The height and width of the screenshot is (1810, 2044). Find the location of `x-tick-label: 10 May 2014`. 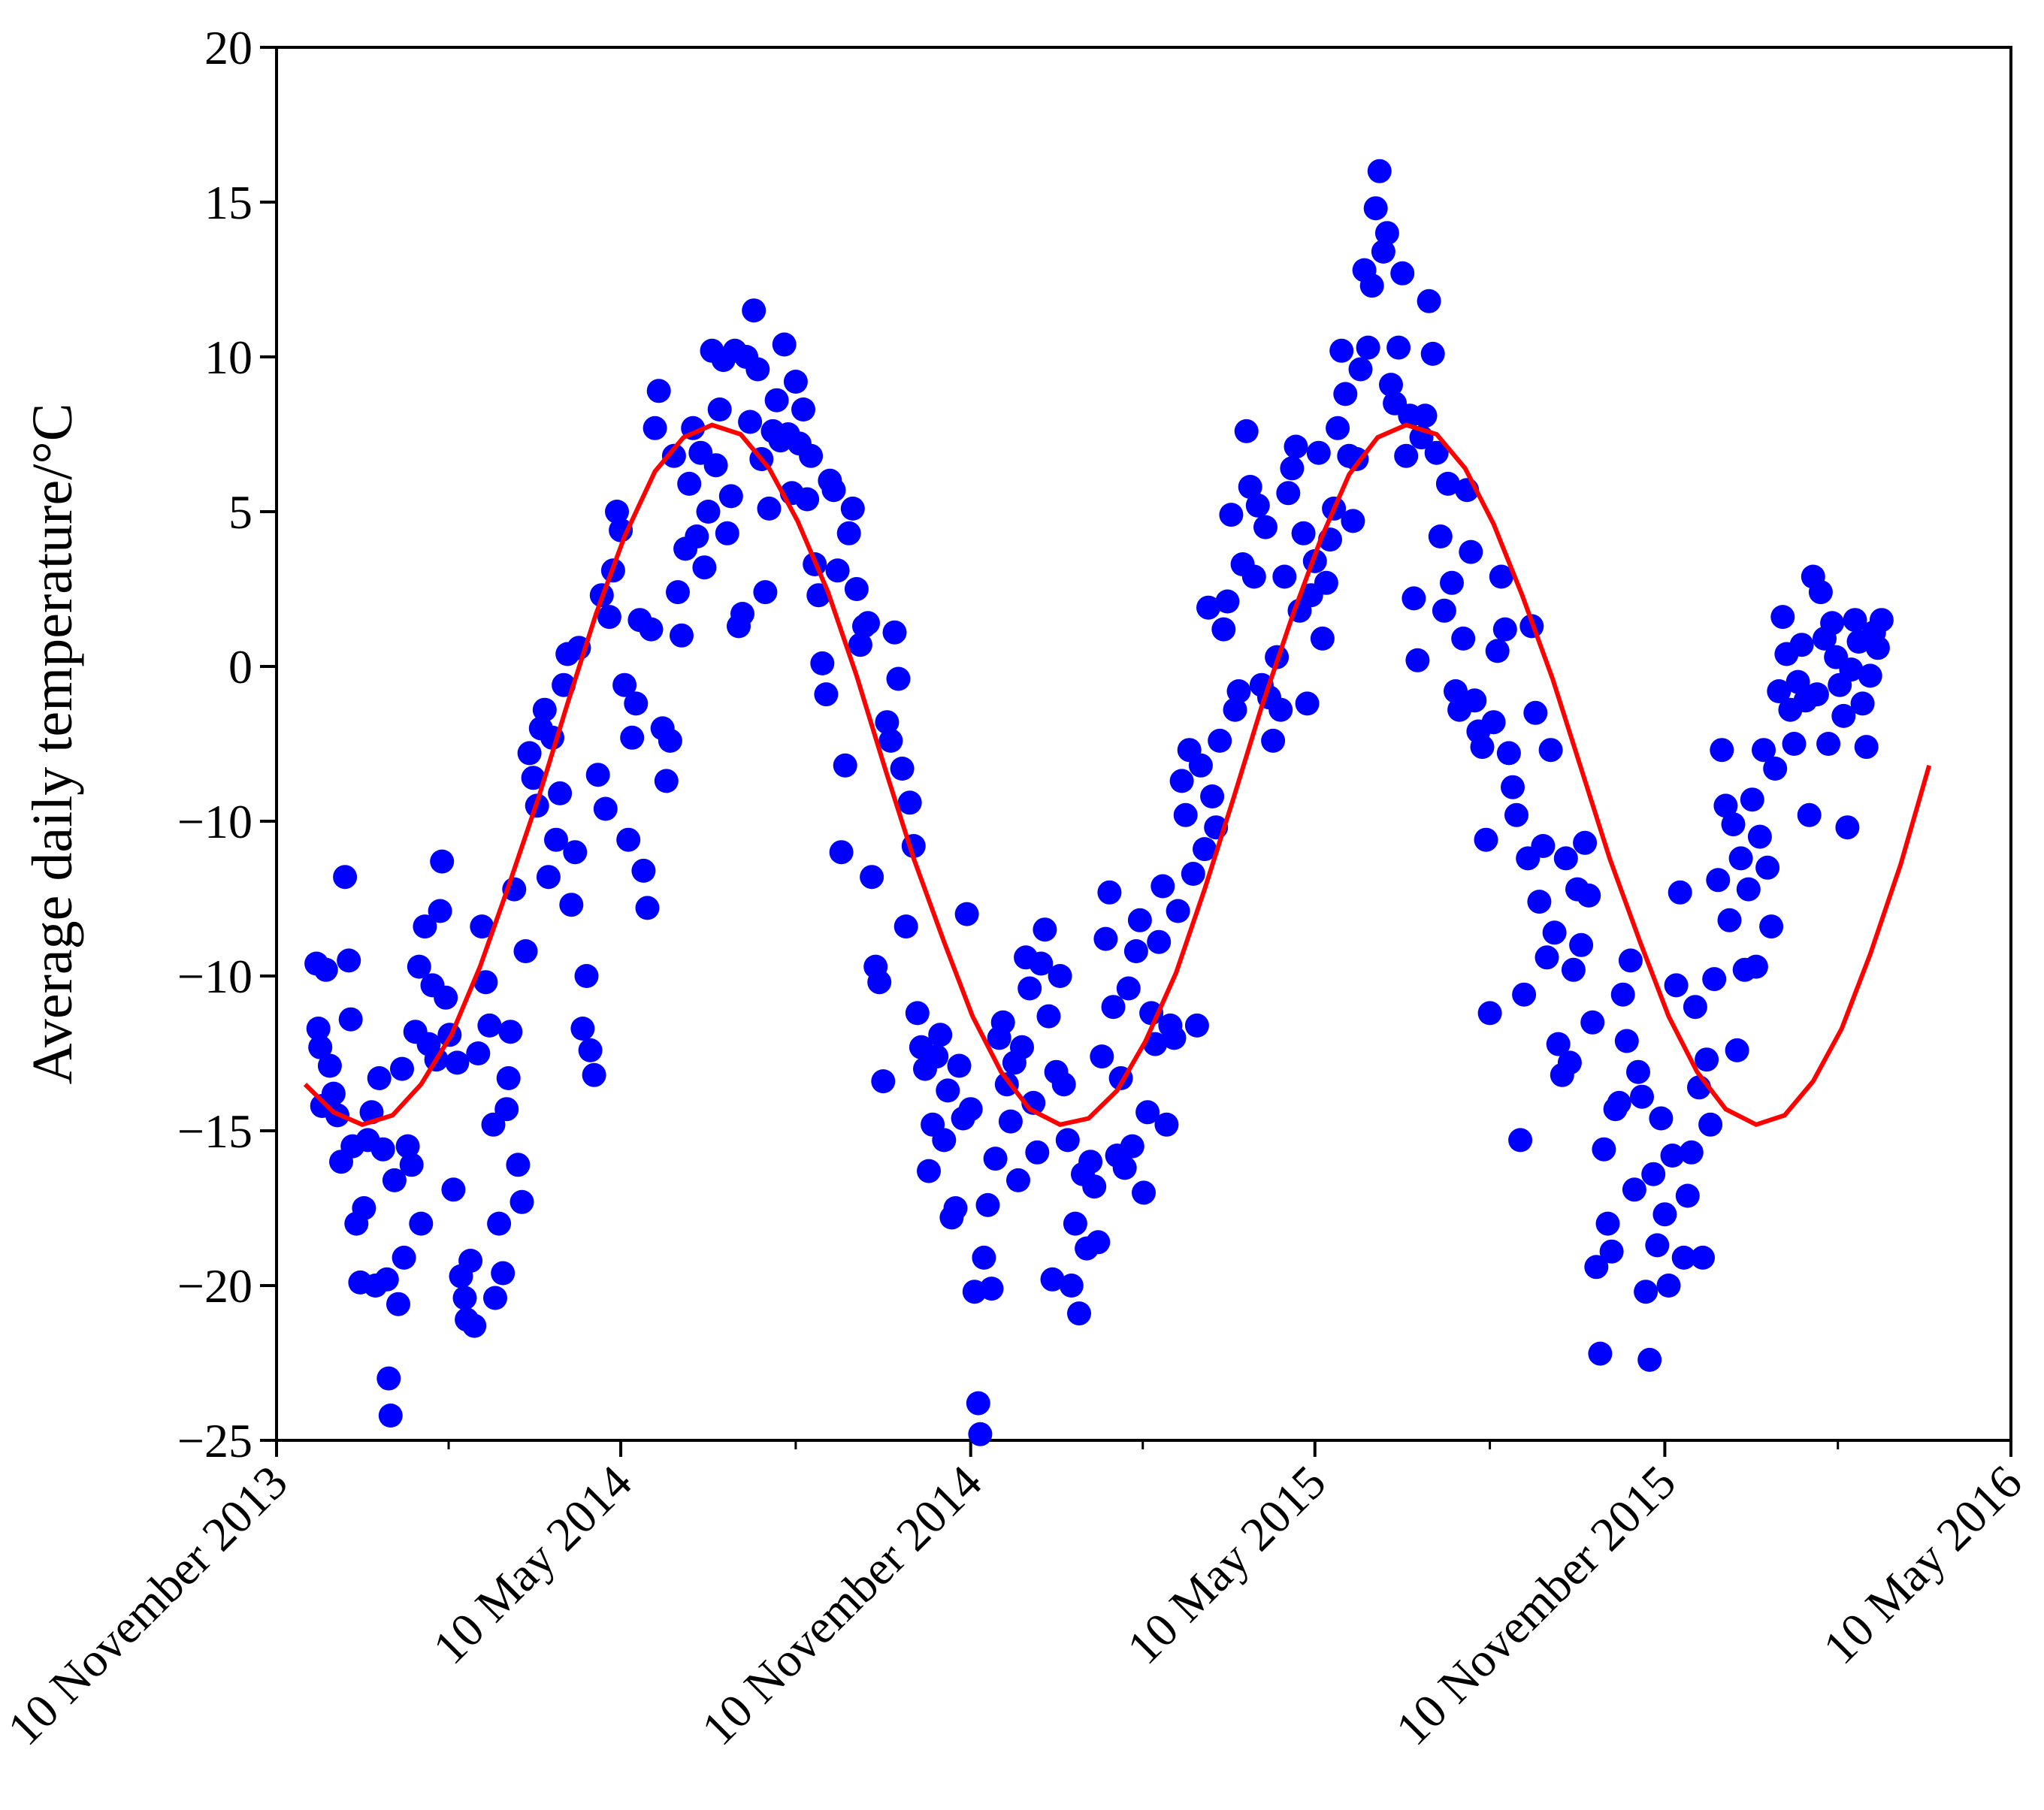

x-tick-label: 10 May 2014 is located at coordinates (532, 1565).